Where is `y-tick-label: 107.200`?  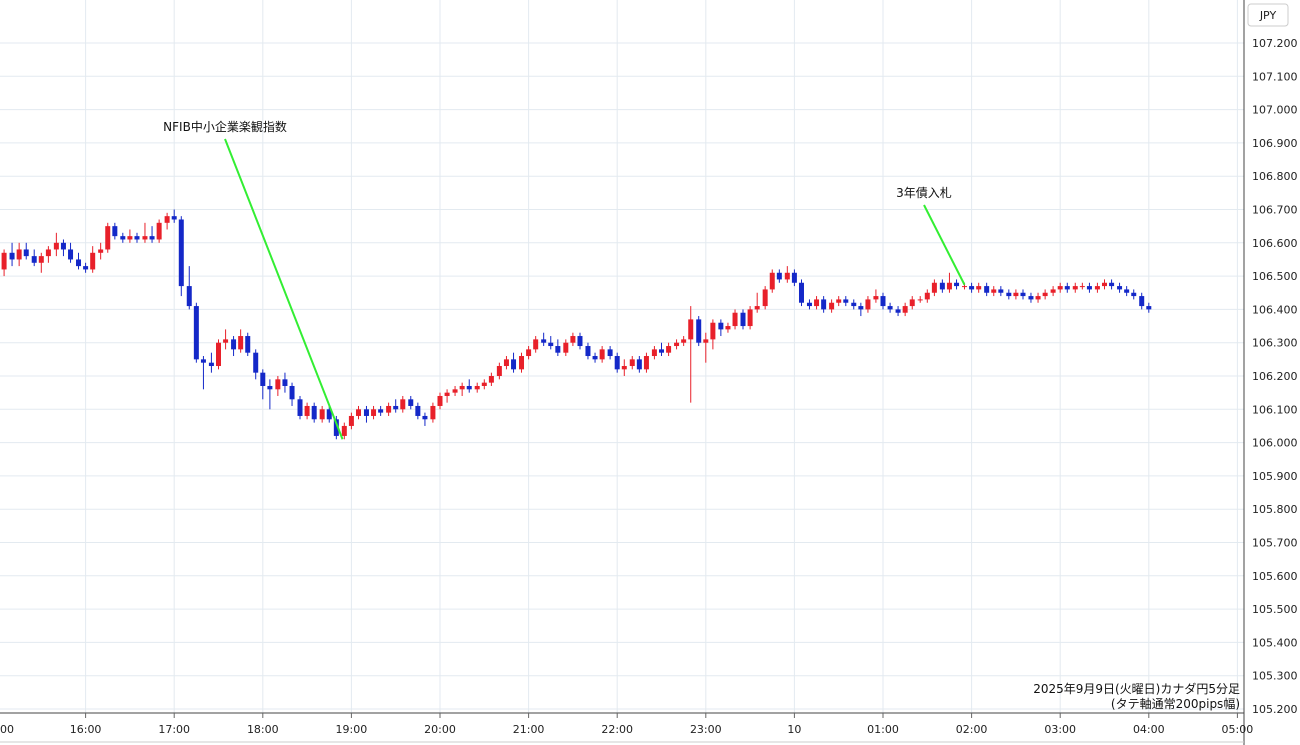
y-tick-label: 107.200 is located at coordinates (1275, 43).